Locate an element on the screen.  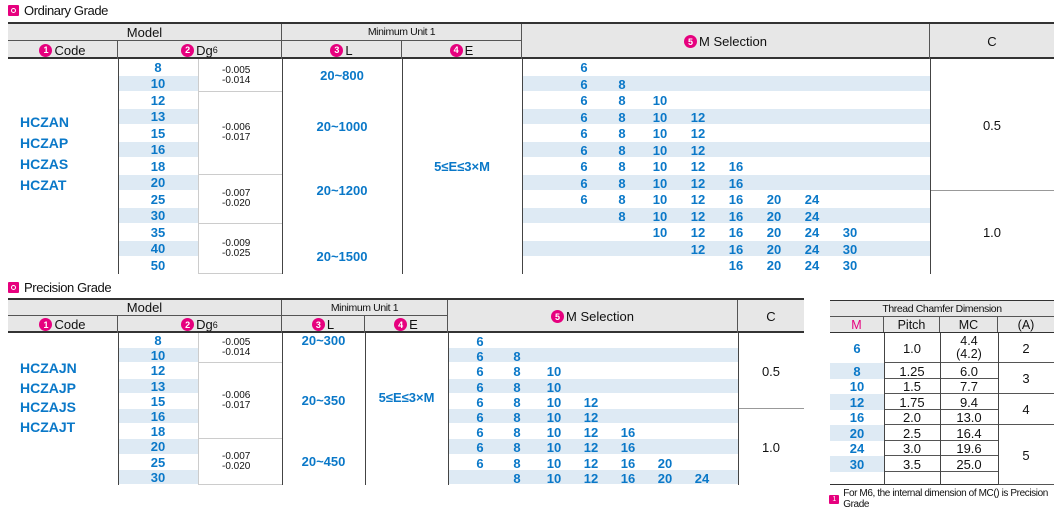
product-code: HCZAJN is located at coordinates (48, 368).